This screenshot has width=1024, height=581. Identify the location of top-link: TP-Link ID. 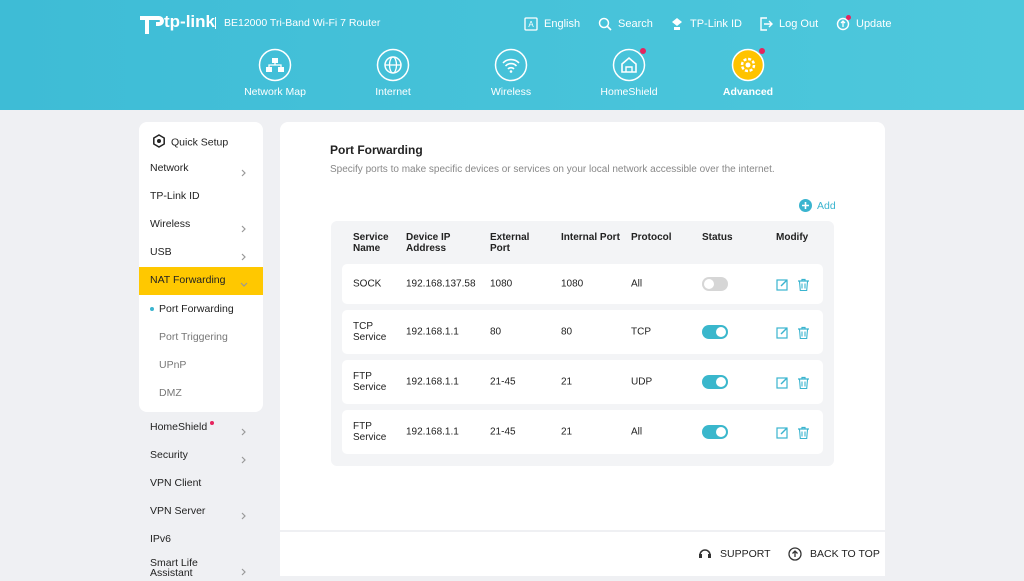
(706, 24).